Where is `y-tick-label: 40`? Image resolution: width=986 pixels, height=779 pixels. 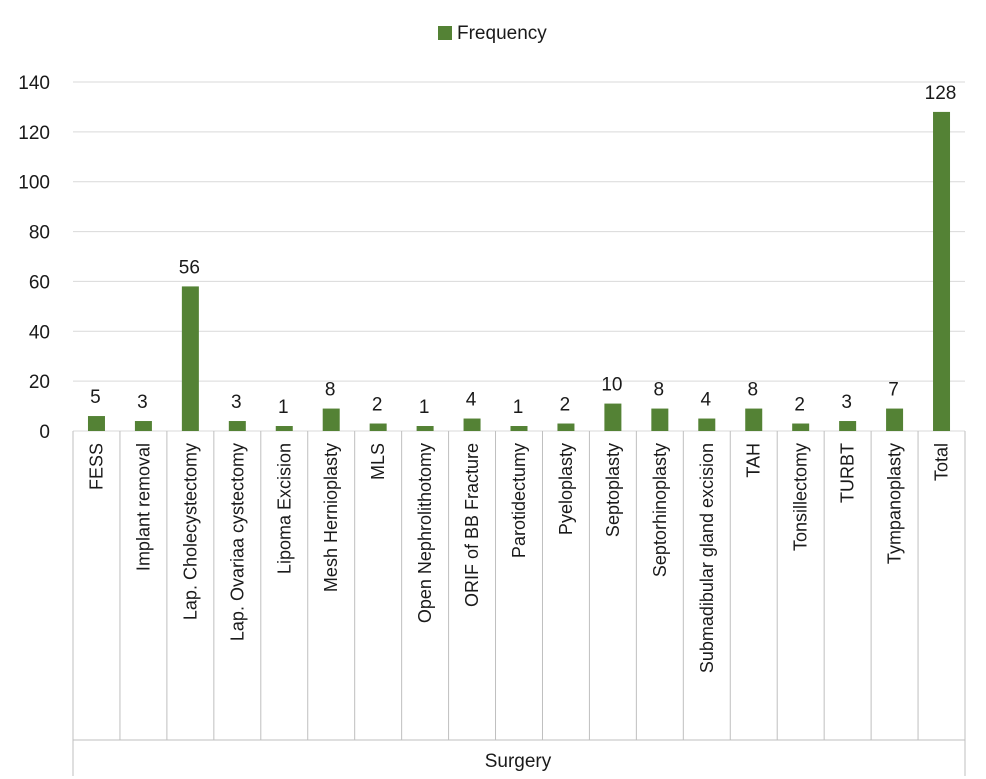 y-tick-label: 40 is located at coordinates (39, 332).